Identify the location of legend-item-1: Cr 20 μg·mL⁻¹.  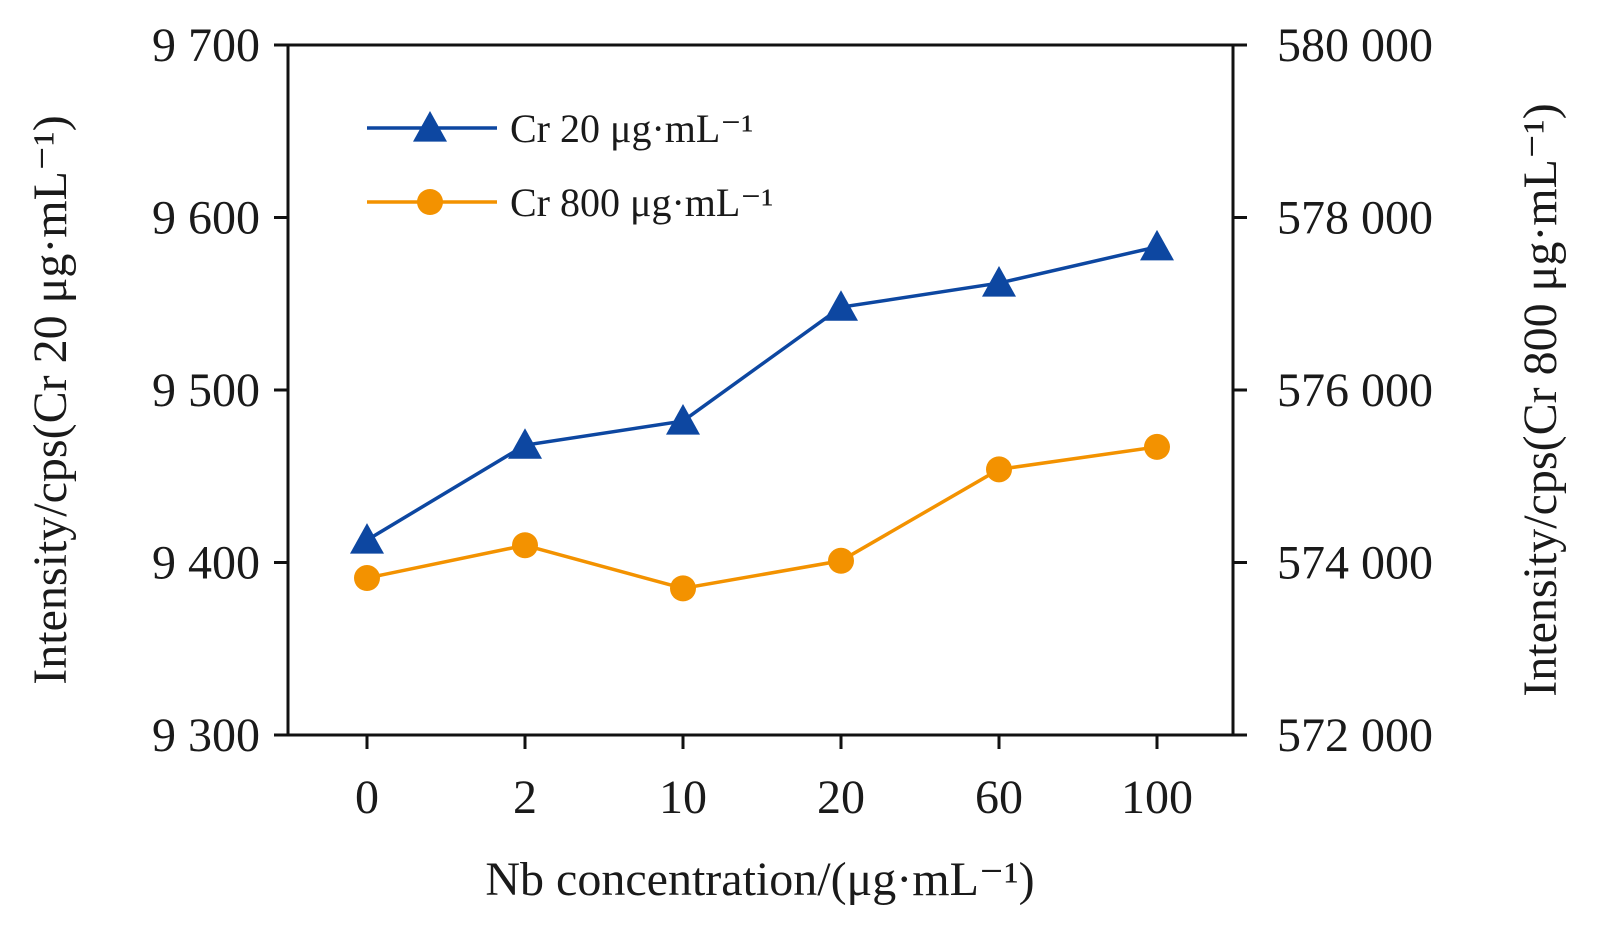
(560, 128).